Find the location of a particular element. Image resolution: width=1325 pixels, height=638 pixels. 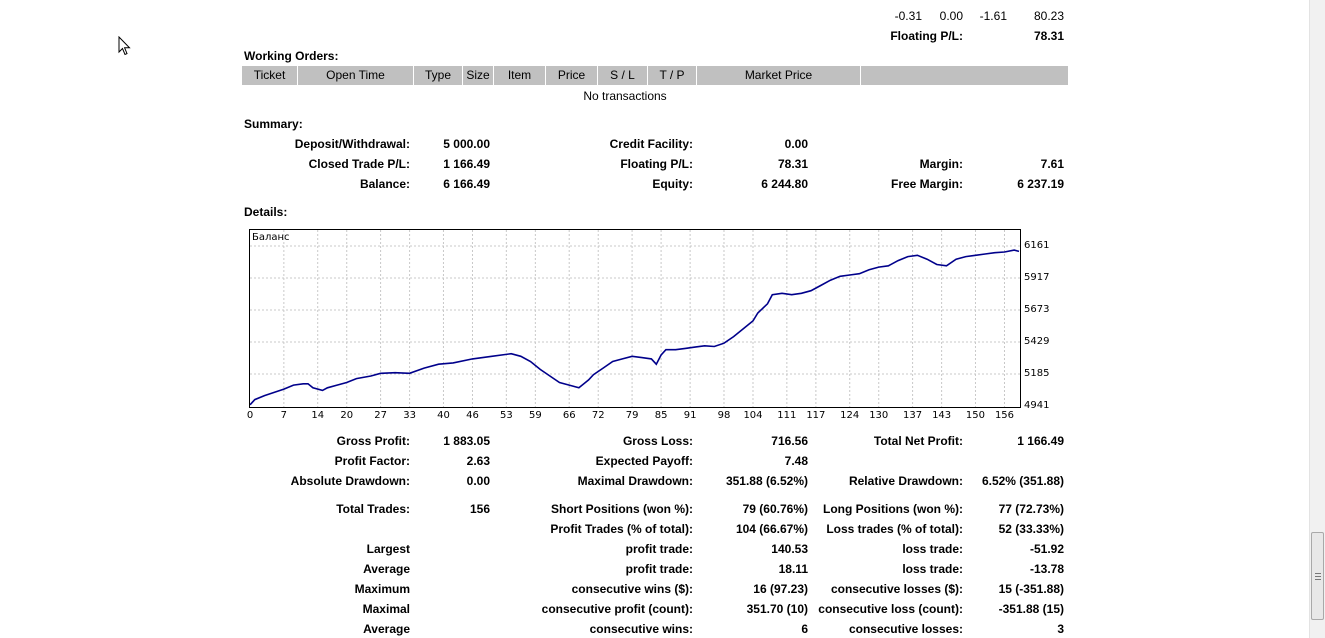

col-item: Item is located at coordinates (520, 75).